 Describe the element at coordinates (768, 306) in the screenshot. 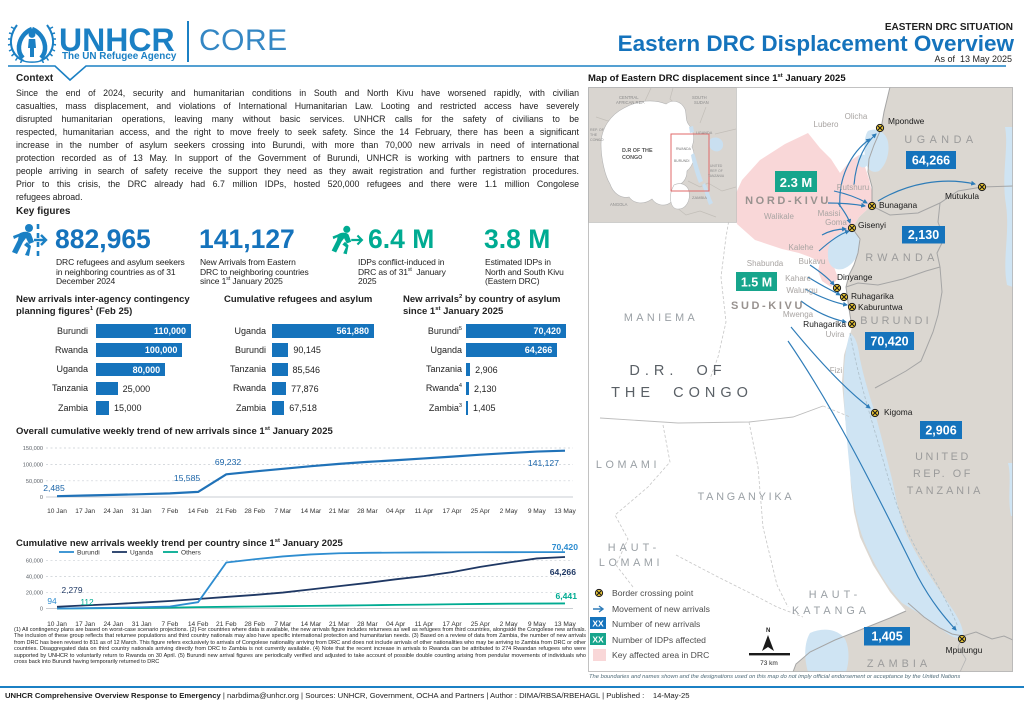

I see `svg-text: SUD-KIVU` at that location.